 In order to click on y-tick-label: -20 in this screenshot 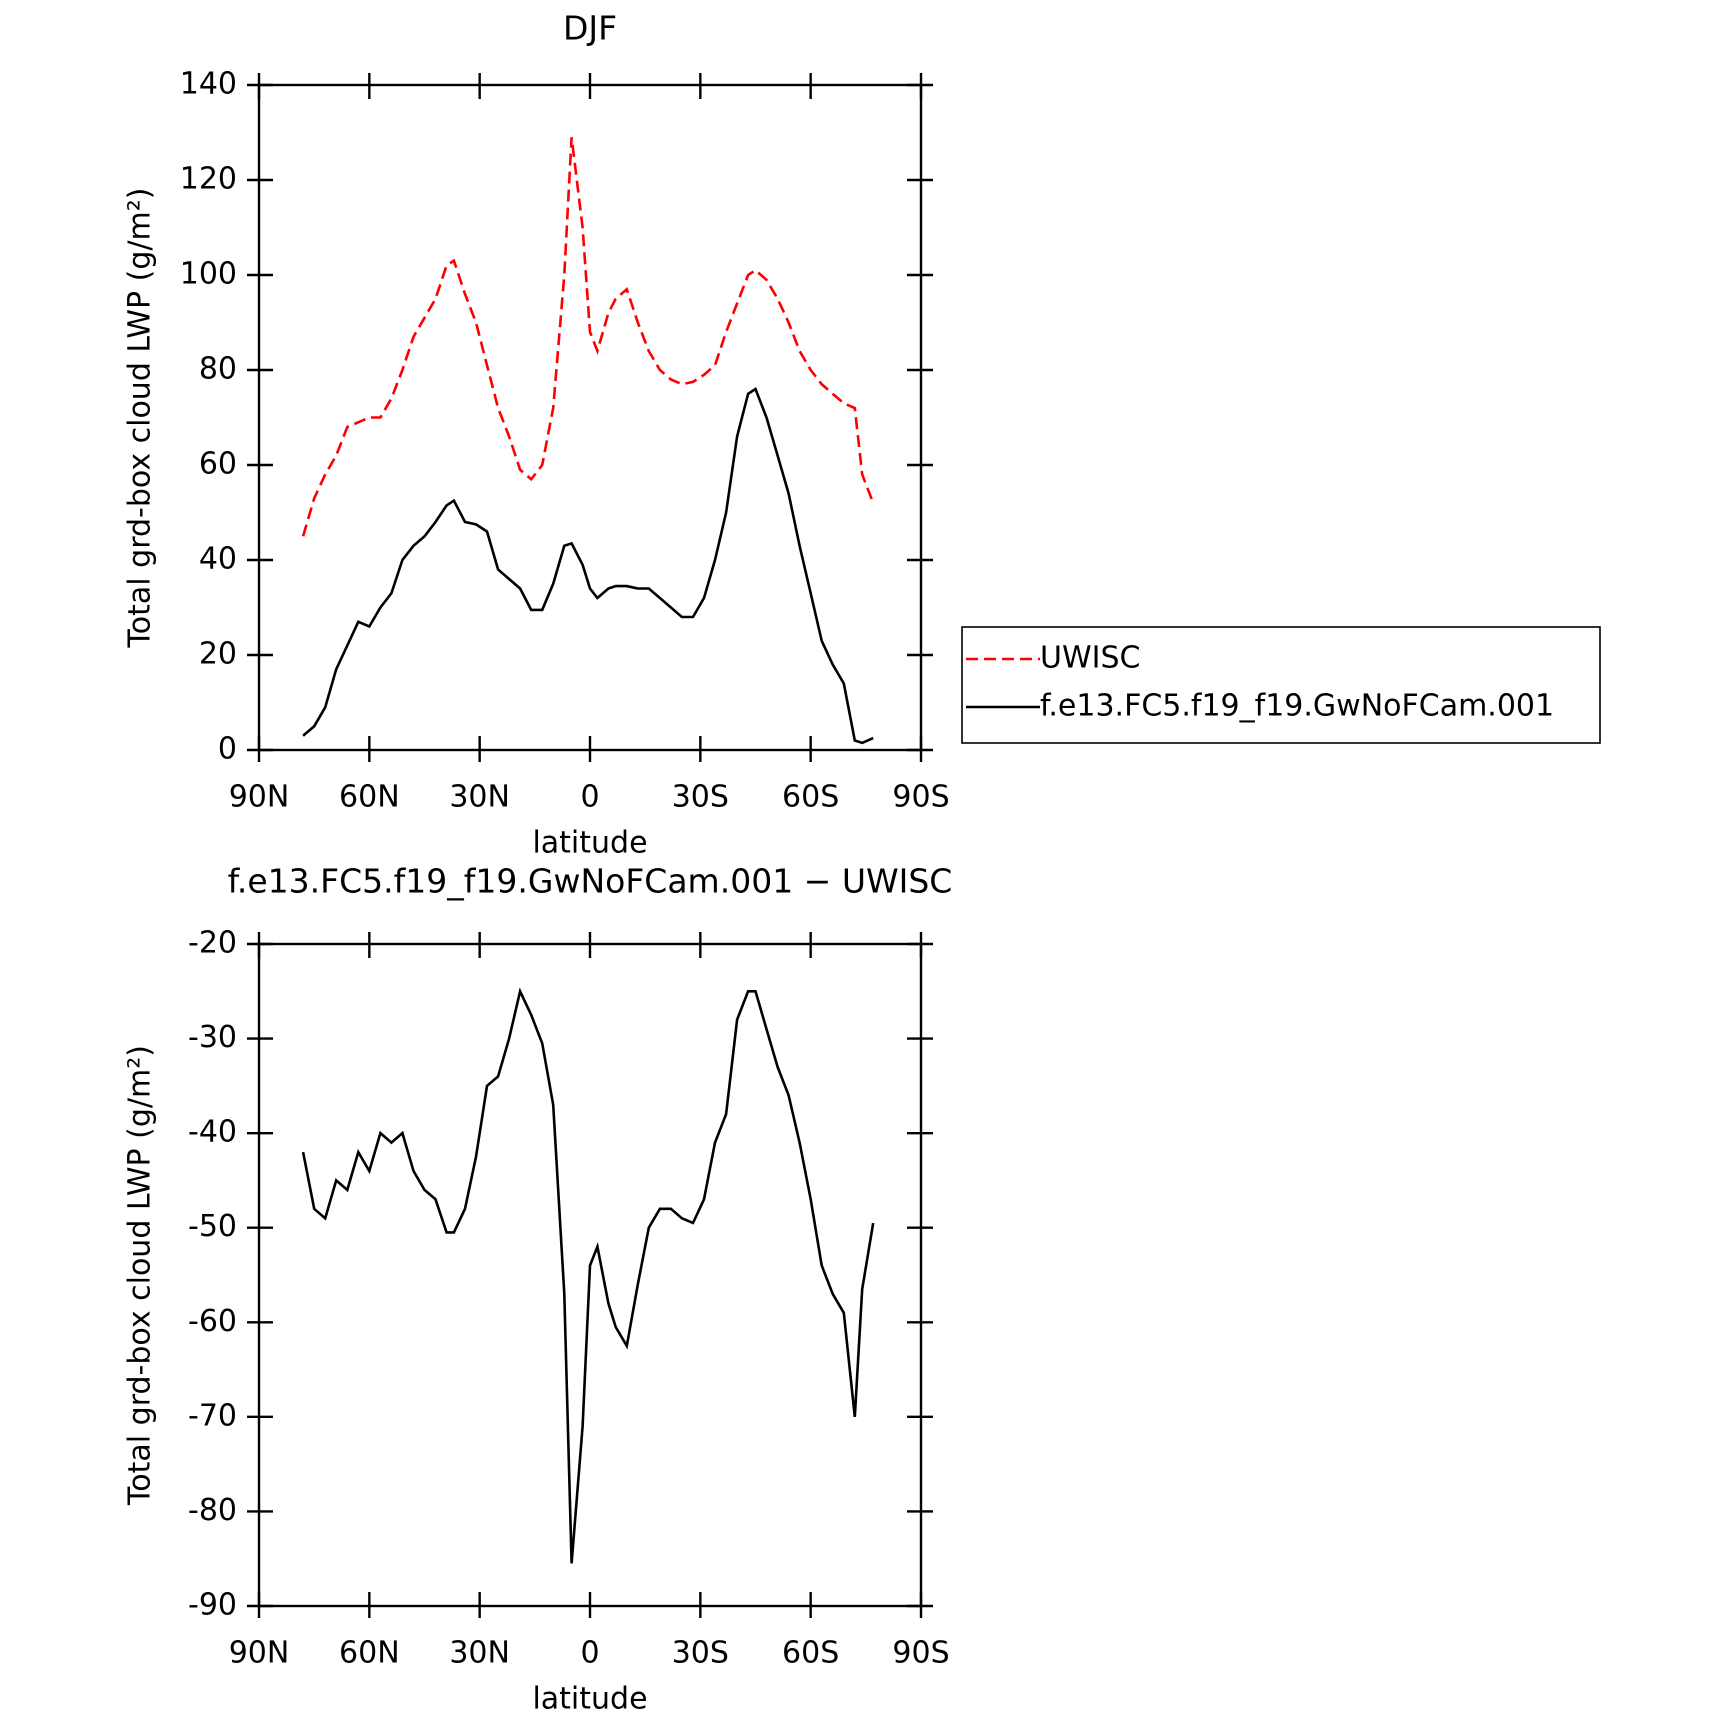, I will do `click(212, 943)`.